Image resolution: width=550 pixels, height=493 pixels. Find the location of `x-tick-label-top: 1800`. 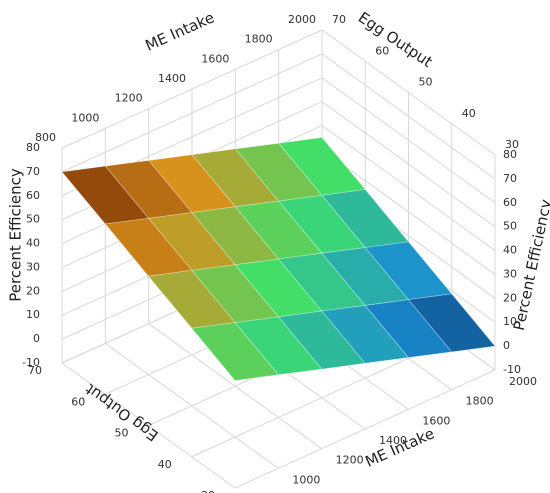

x-tick-label-top: 1800 is located at coordinates (259, 39).